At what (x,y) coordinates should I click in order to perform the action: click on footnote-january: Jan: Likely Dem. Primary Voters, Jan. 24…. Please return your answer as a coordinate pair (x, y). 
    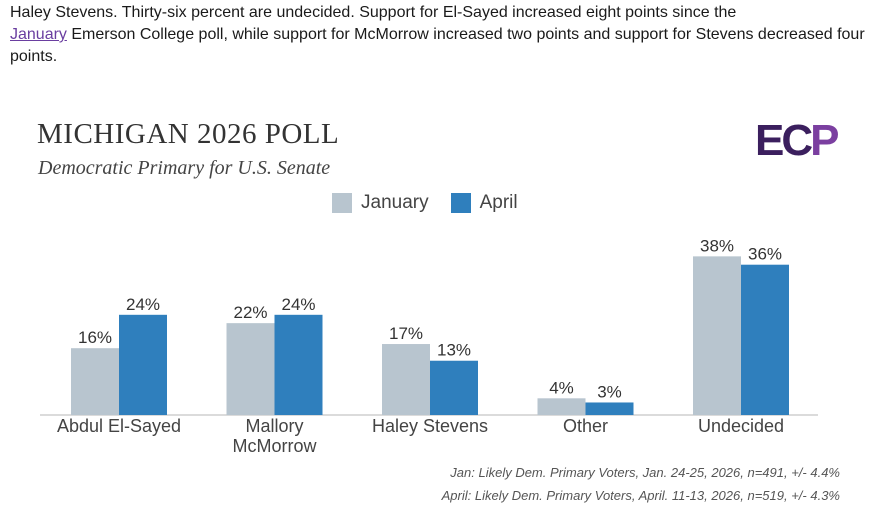
    Looking at the image, I should click on (645, 472).